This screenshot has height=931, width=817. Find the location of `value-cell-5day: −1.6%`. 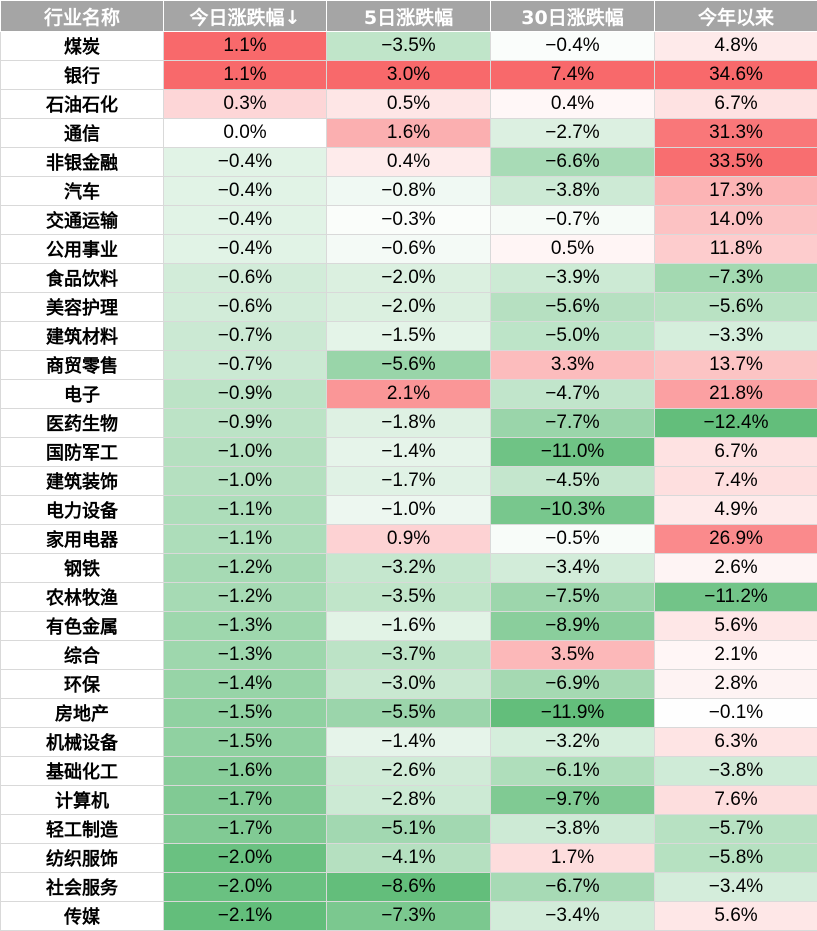

value-cell-5day: −1.6% is located at coordinates (409, 626).